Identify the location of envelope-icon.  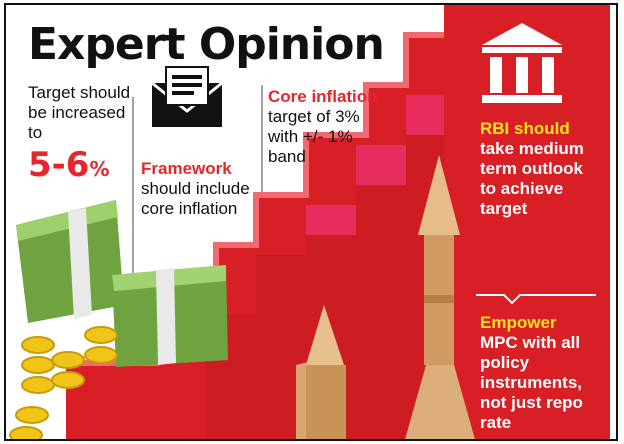
(187, 96).